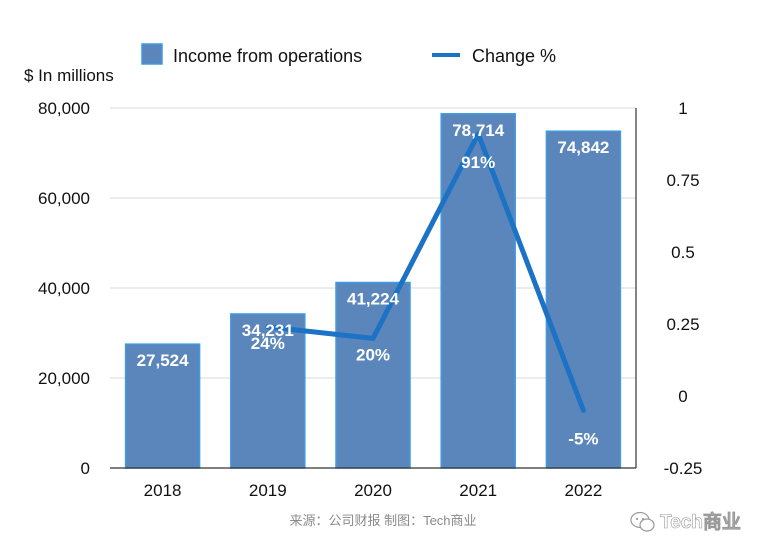  I want to click on change-value-label: 91%, so click(478, 162).